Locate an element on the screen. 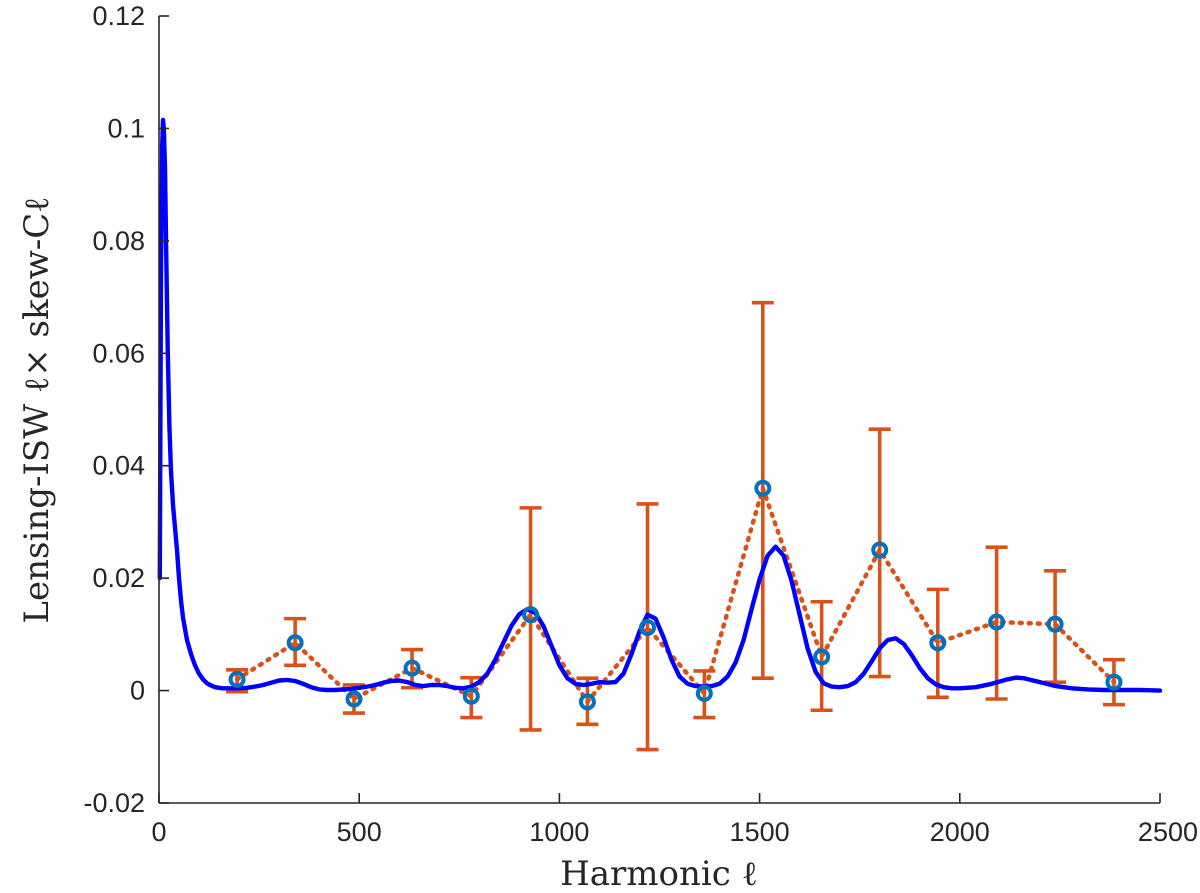  x-tick-label: 500 is located at coordinates (359, 832).